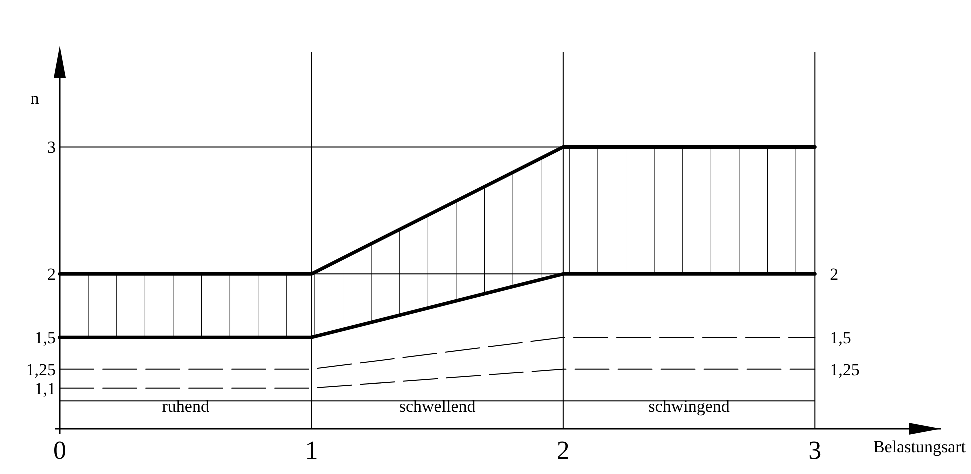  I want to click on y2-tick-label: 2, so click(834, 274).